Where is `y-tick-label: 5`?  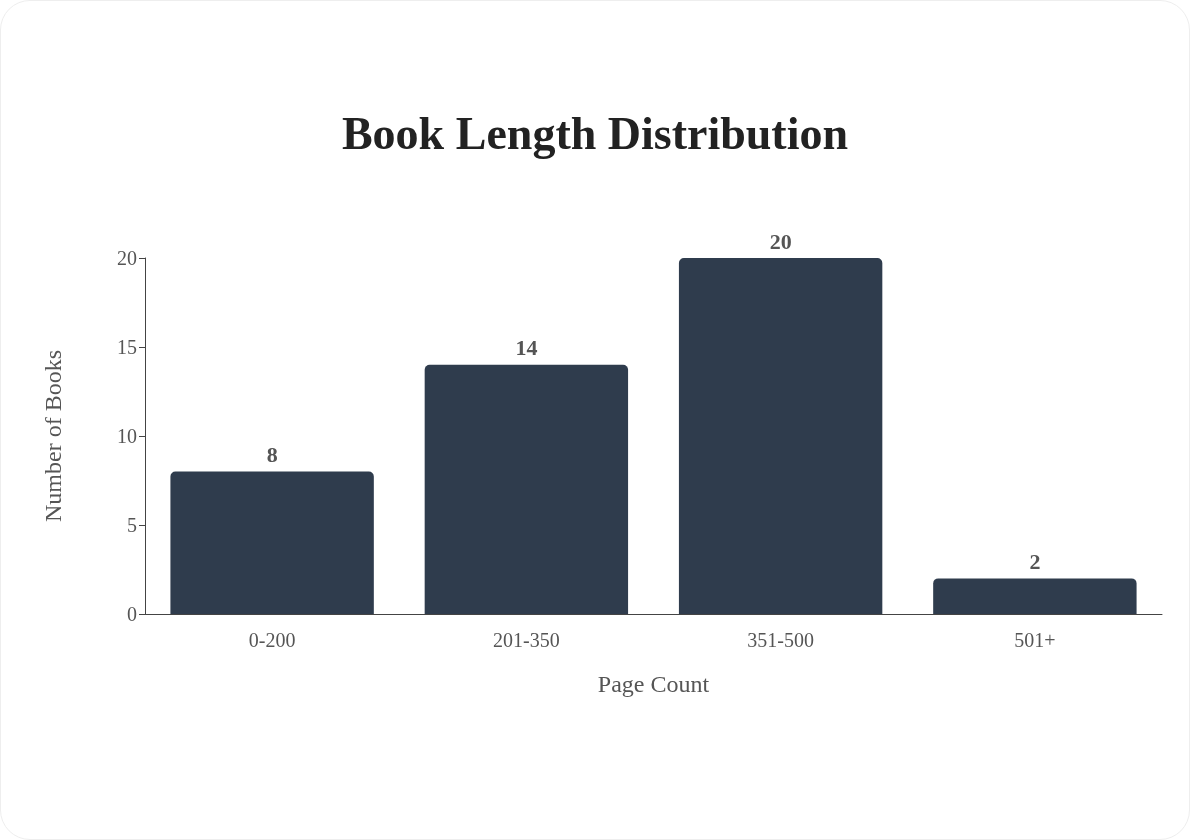
y-tick-label: 5 is located at coordinates (132, 525).